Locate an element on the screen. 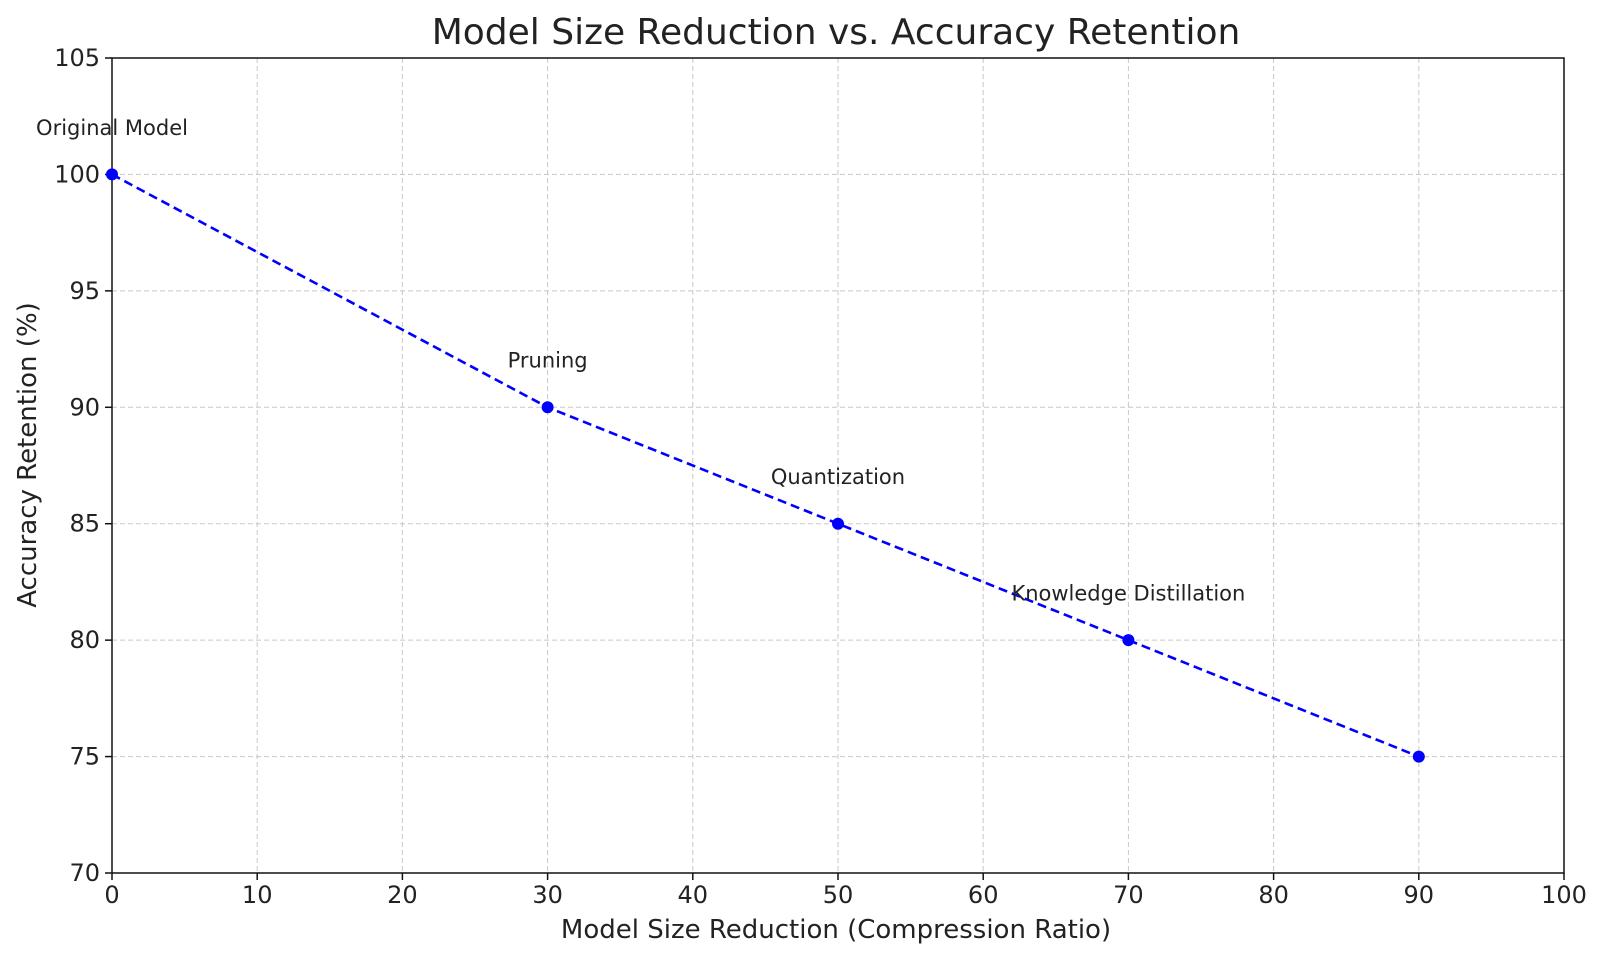  point-annotation: Pruning is located at coordinates (548, 361).